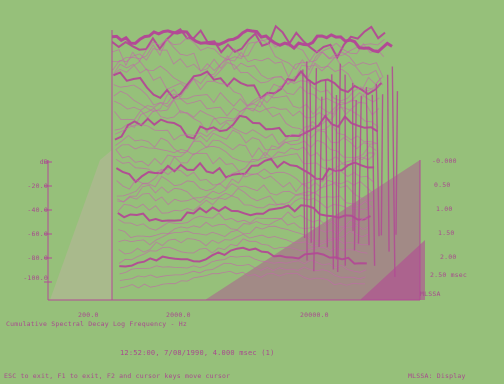  Describe the element at coordinates (197, 353) in the screenshot. I see `timestamp-line: 12:52:00, 7/08/1990, 4.000 msec (1)` at that location.